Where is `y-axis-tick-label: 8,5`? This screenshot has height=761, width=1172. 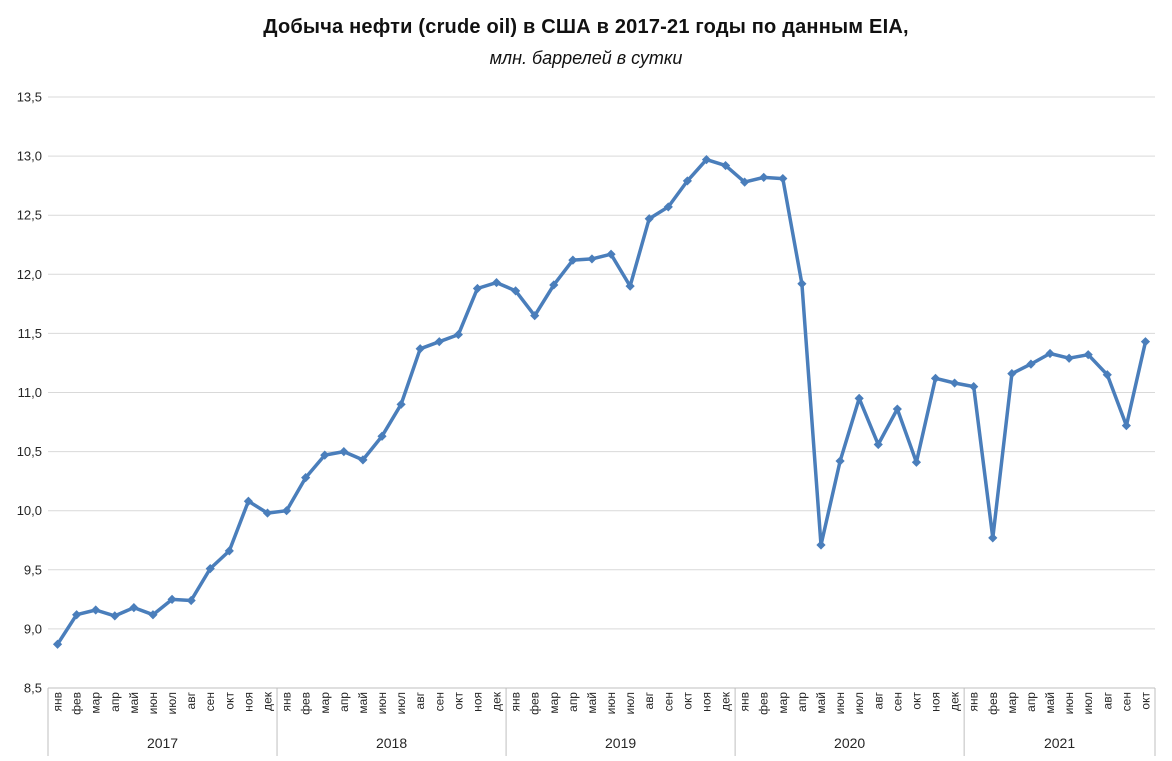 y-axis-tick-label: 8,5 is located at coordinates (33, 688).